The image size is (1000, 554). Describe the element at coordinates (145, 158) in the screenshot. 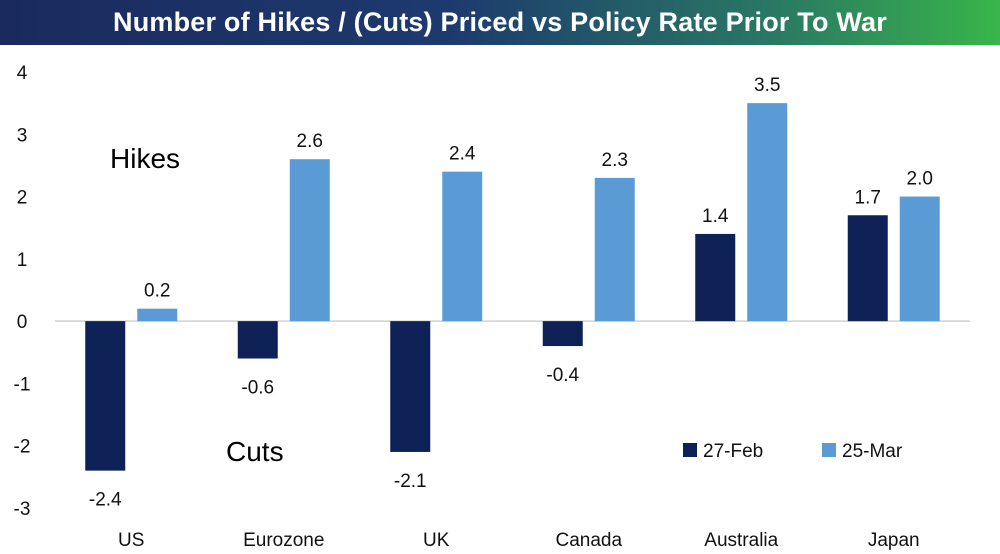

I see `hikes-annotation: Hikes` at that location.